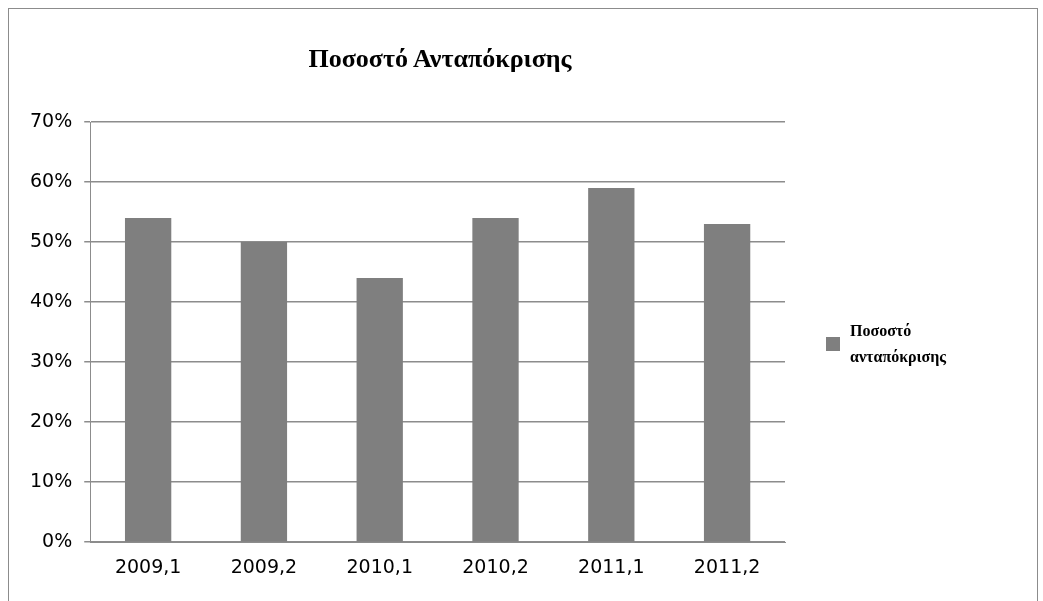 Image resolution: width=1043 pixels, height=601 pixels. What do you see at coordinates (727, 565) in the screenshot?
I see `x-tick-label: 2011,2` at bounding box center [727, 565].